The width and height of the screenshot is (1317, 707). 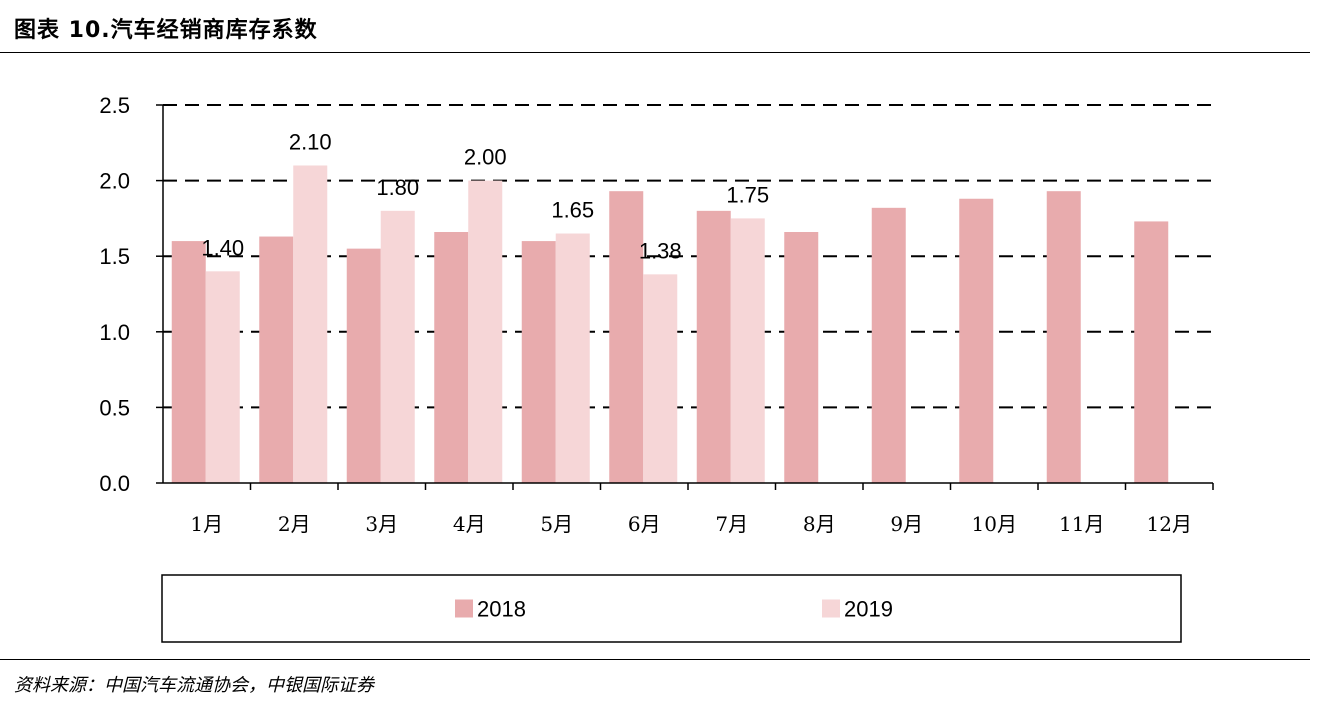 What do you see at coordinates (222, 247) in the screenshot?
I see `data-label: 1.40` at bounding box center [222, 247].